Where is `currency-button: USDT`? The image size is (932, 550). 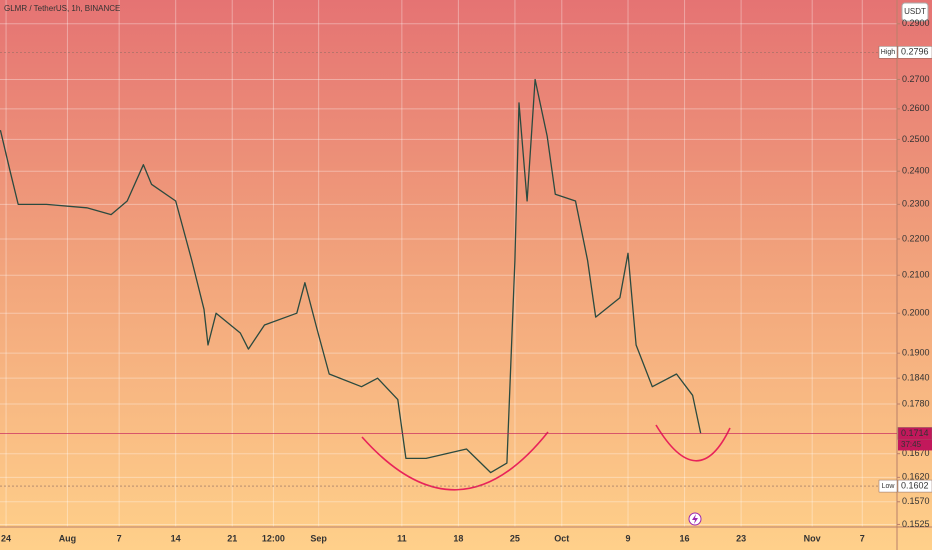
currency-button: USDT is located at coordinates (915, 12).